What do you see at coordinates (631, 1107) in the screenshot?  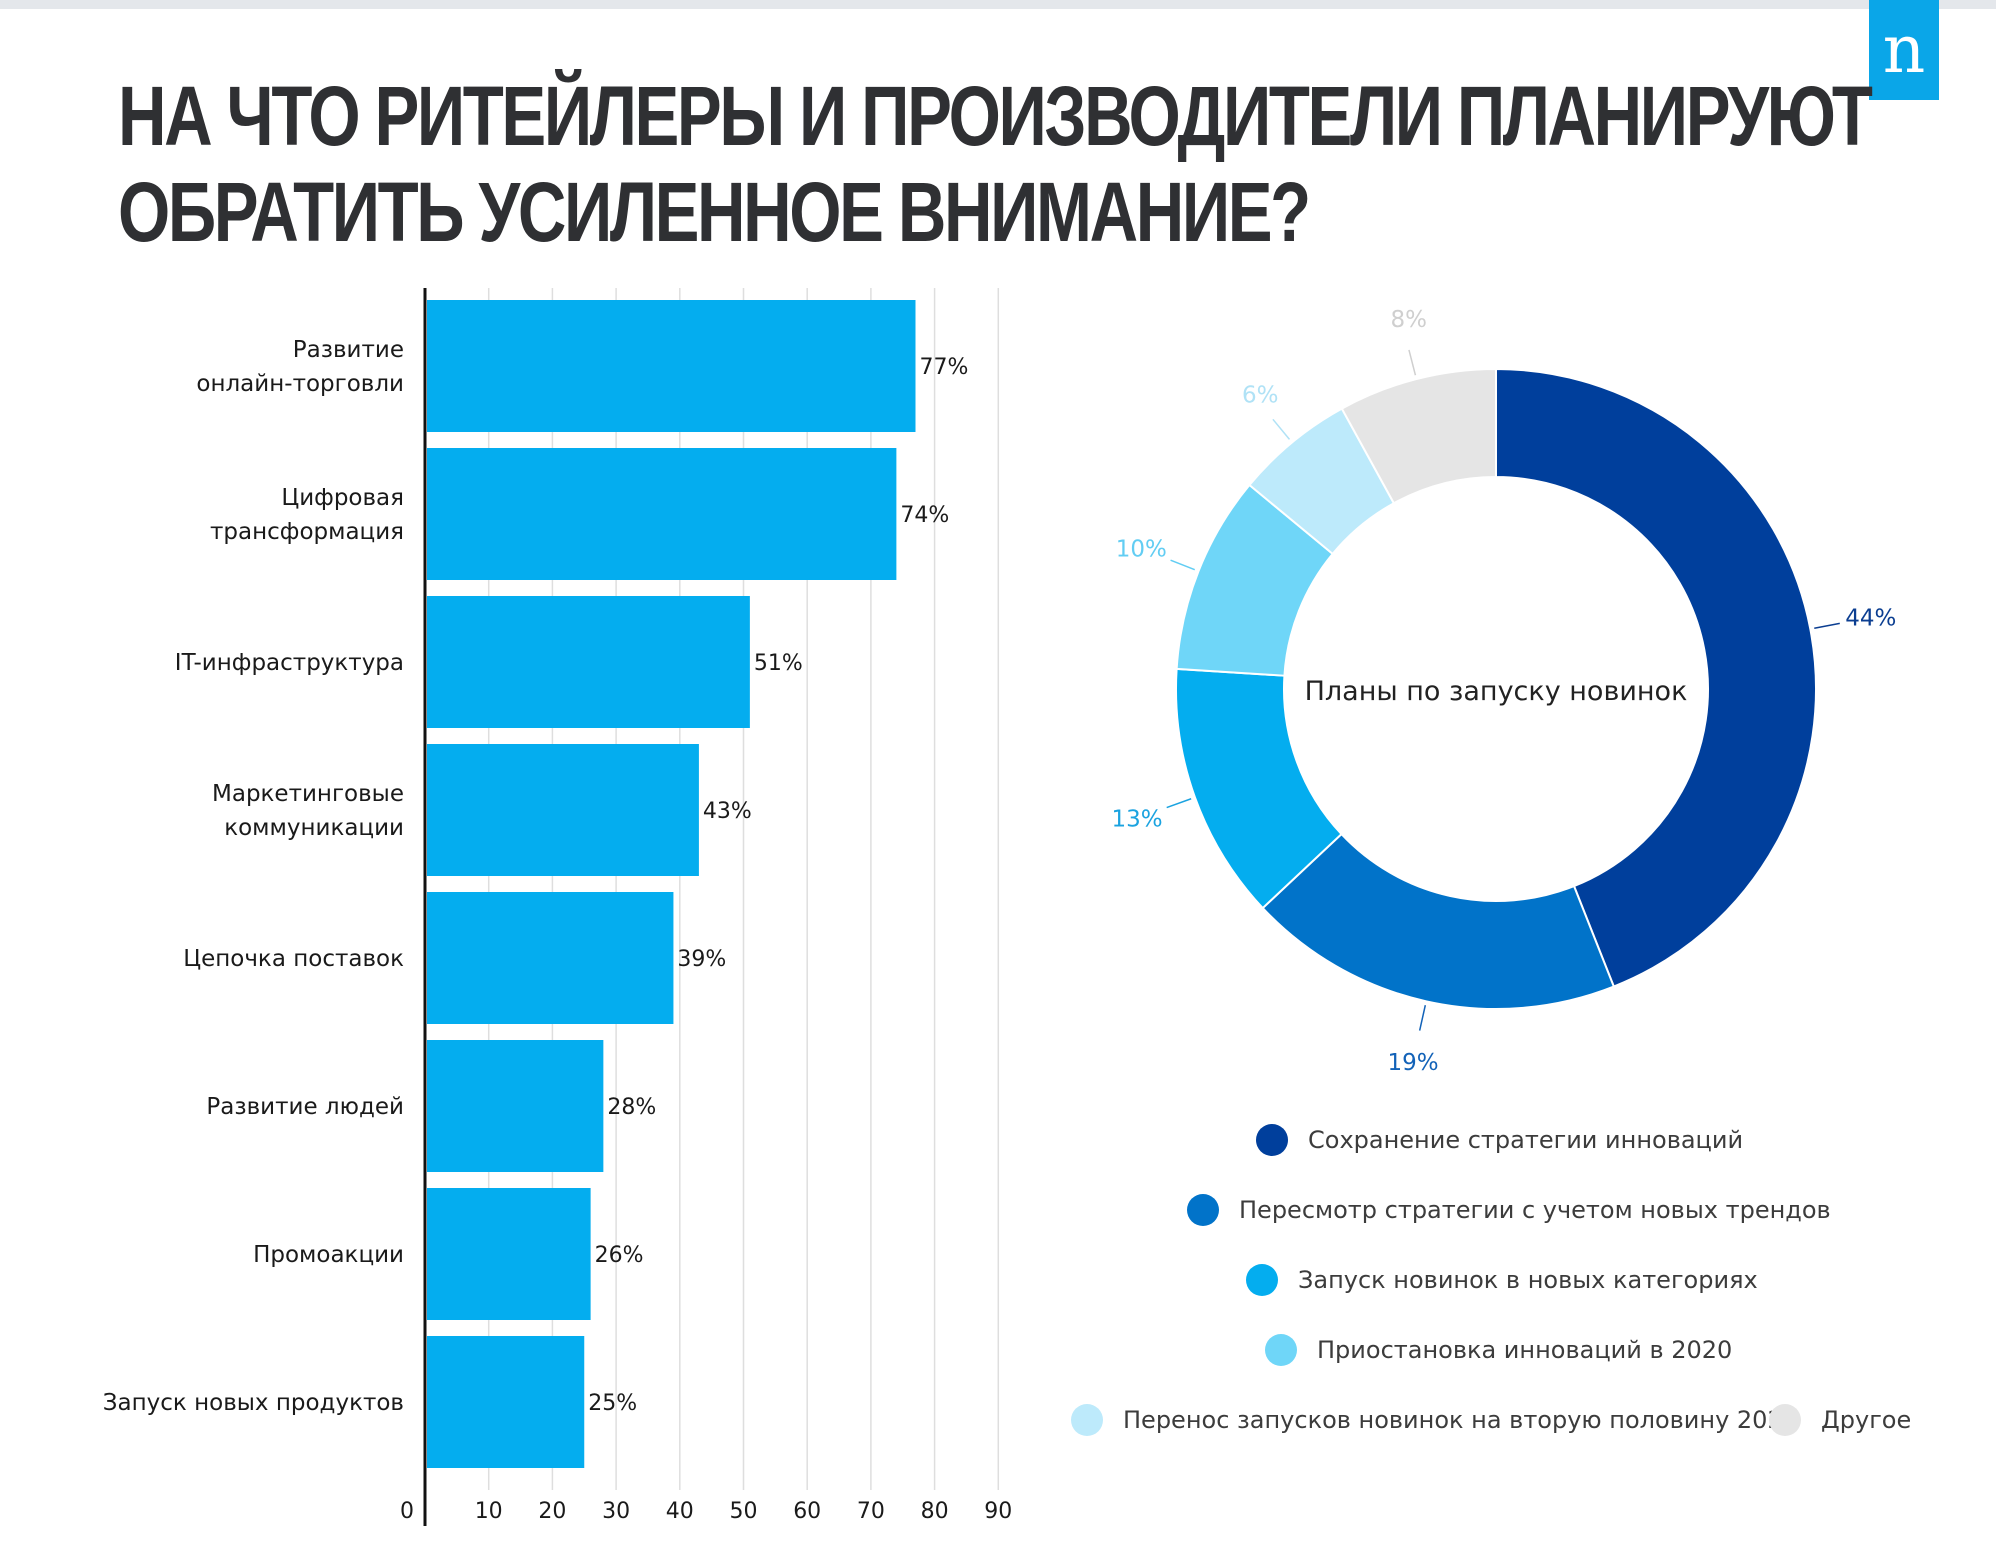 I see `bar-value-label: 28%` at bounding box center [631, 1107].